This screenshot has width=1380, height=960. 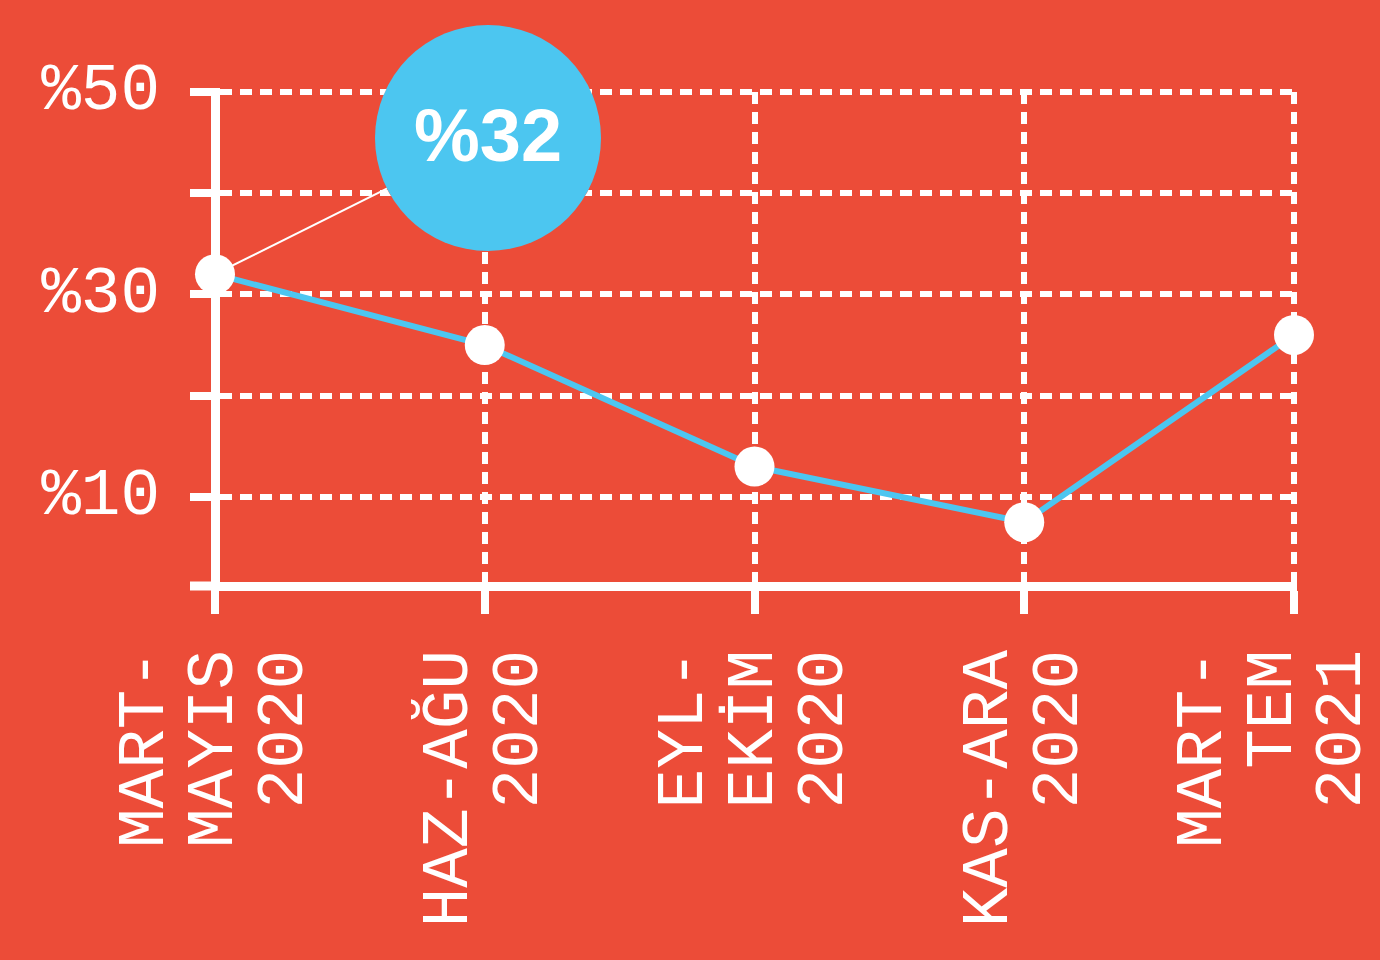 What do you see at coordinates (100, 497) in the screenshot?
I see `y-tick-label: %10` at bounding box center [100, 497].